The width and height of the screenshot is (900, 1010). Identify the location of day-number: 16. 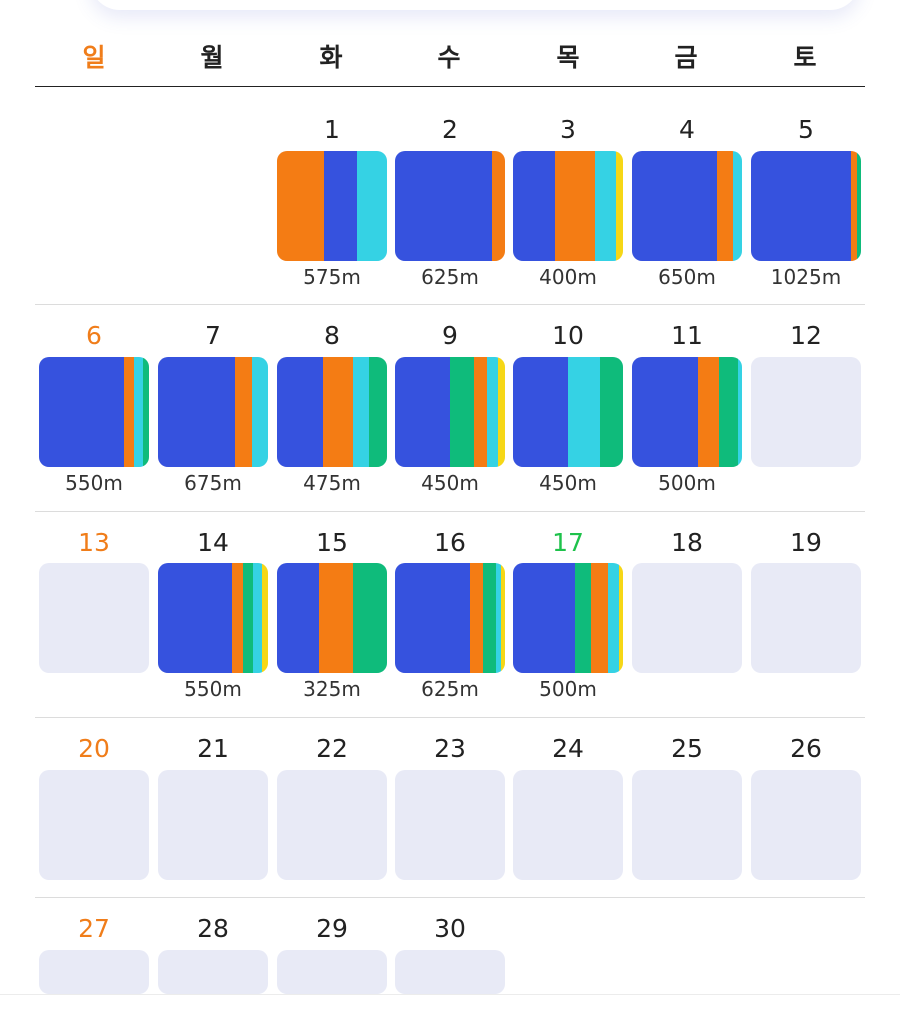
(450, 542).